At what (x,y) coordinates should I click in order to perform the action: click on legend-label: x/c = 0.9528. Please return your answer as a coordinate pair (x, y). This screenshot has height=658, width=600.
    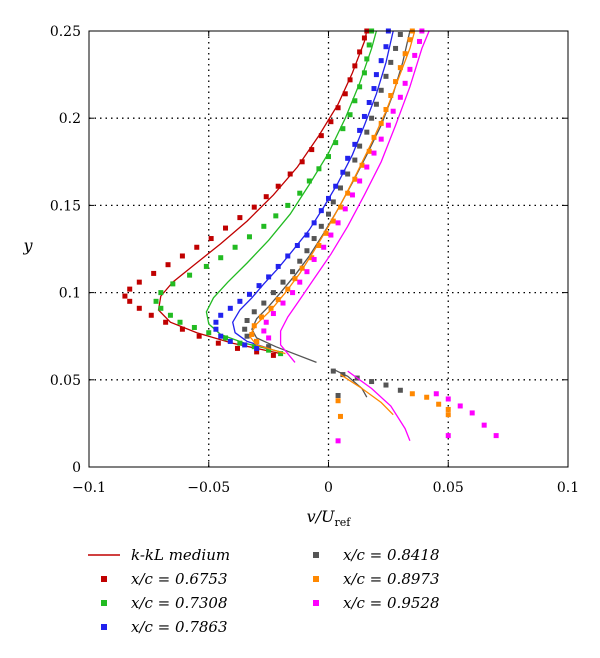
    Looking at the image, I should click on (391, 603).